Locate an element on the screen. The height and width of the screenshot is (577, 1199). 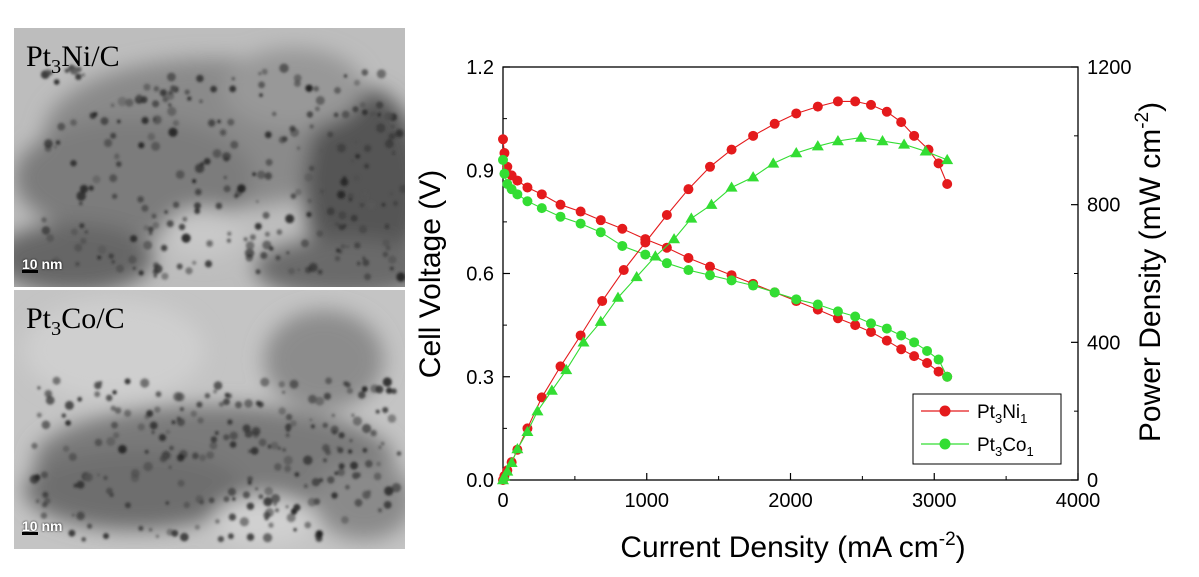
legend-marker-pt3co is located at coordinates (945, 444).